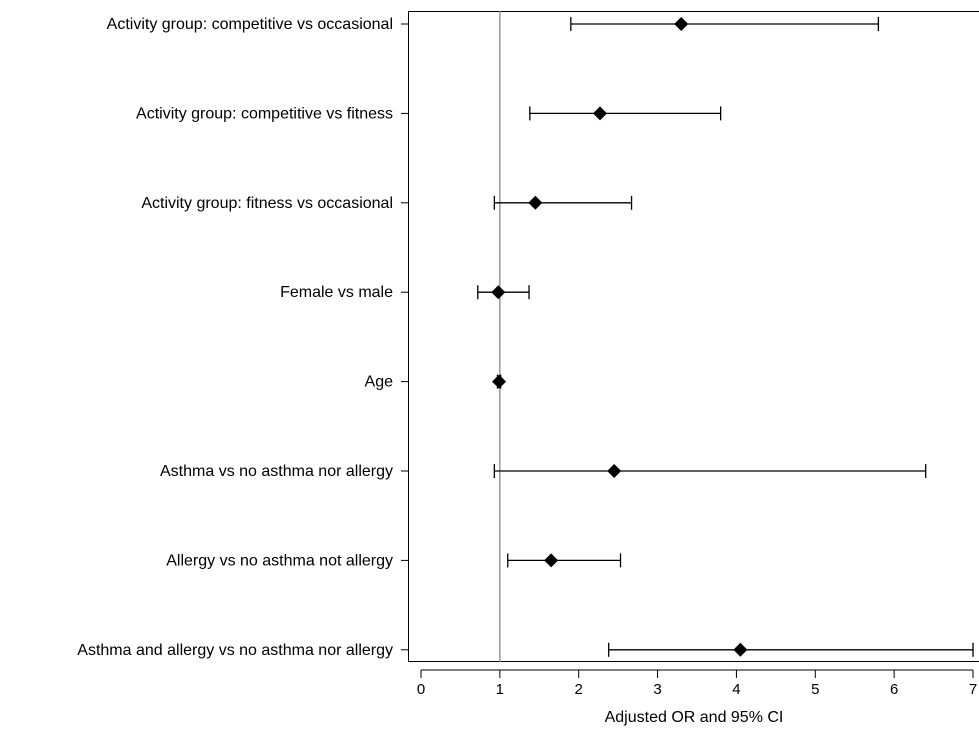 This screenshot has width=979, height=730. I want to click on x-tick-label: 5, so click(815, 689).